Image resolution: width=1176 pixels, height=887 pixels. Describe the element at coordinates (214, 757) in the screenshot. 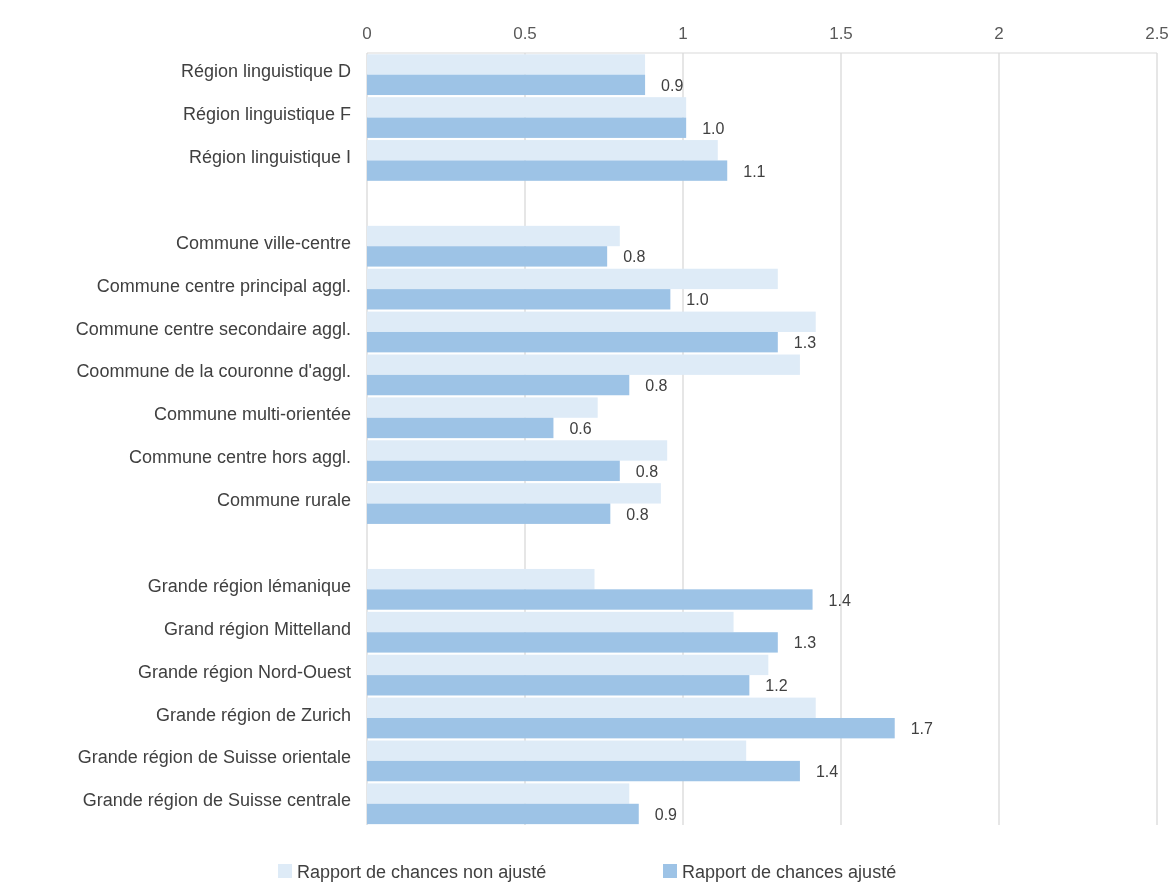

I see `y-tick-label: Grande région de Suisse orientale` at that location.